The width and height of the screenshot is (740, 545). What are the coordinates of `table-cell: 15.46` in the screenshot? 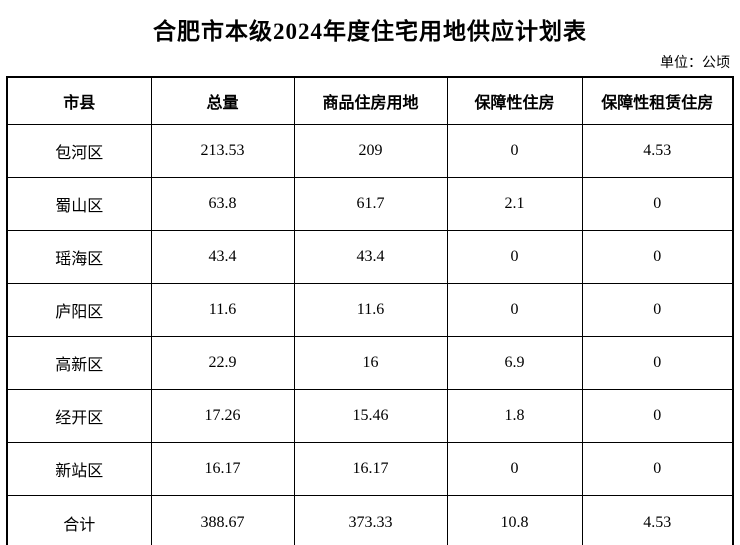 It's located at (370, 416).